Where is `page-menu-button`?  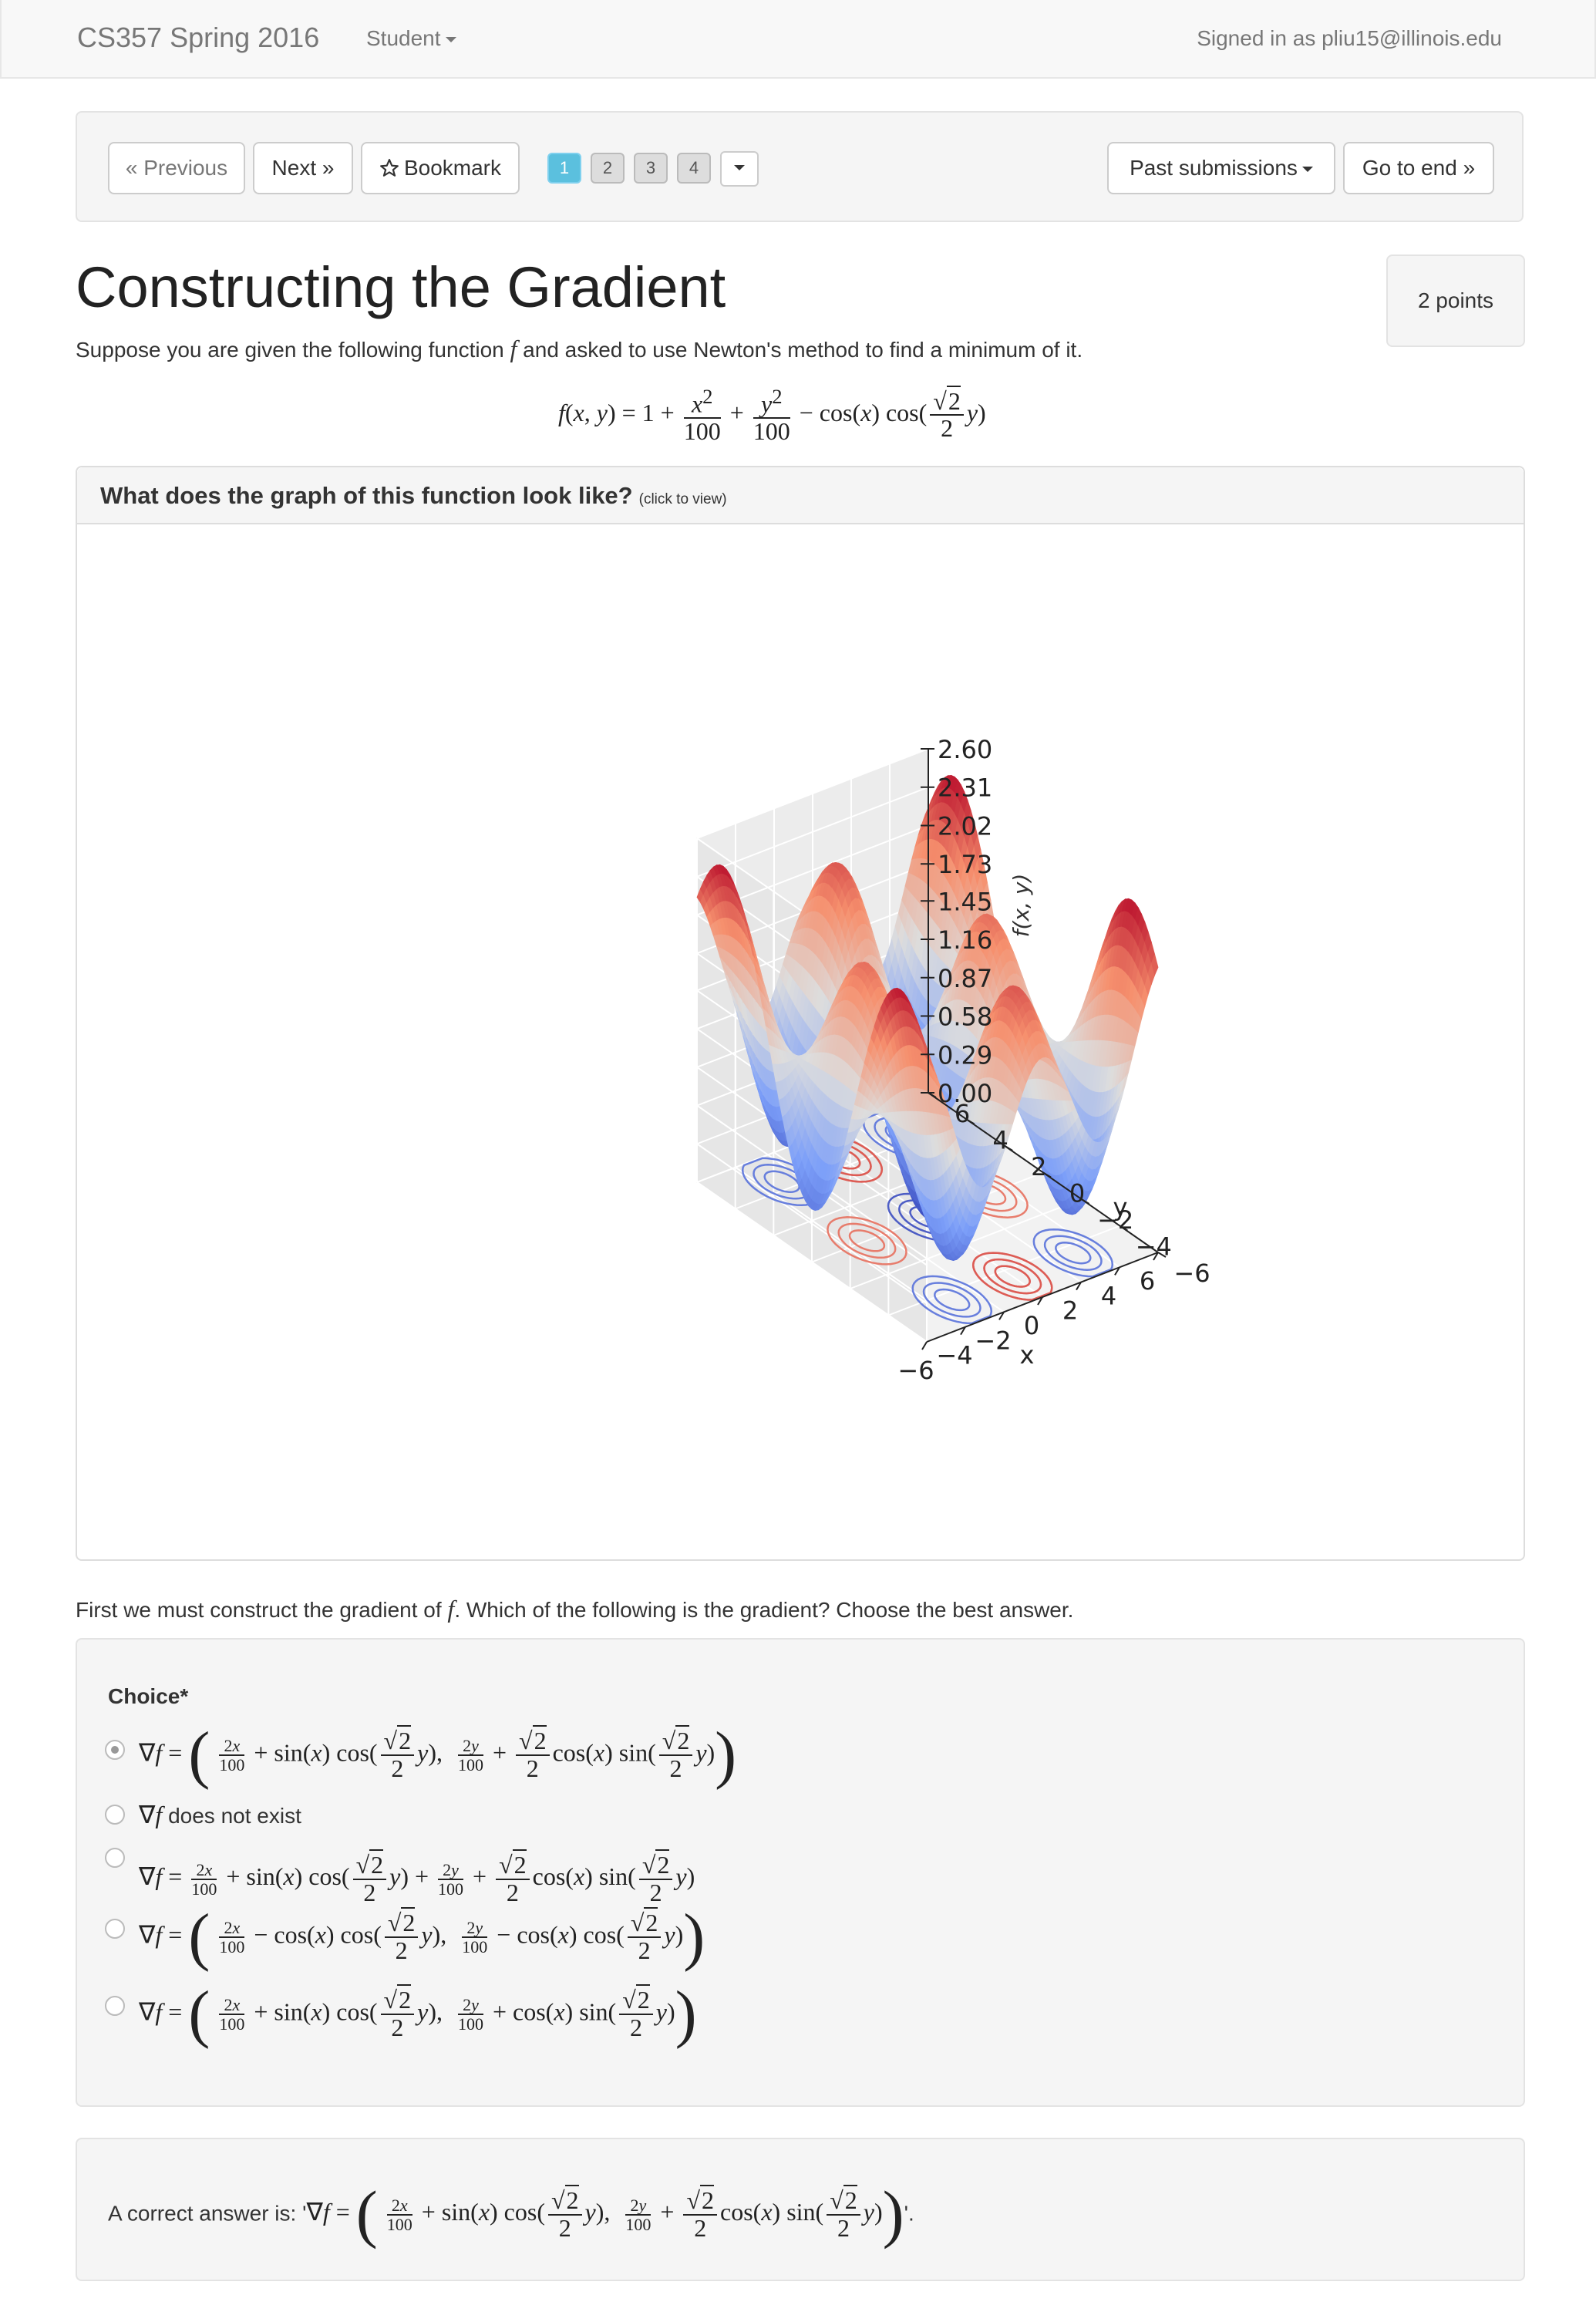 page-menu-button is located at coordinates (740, 169).